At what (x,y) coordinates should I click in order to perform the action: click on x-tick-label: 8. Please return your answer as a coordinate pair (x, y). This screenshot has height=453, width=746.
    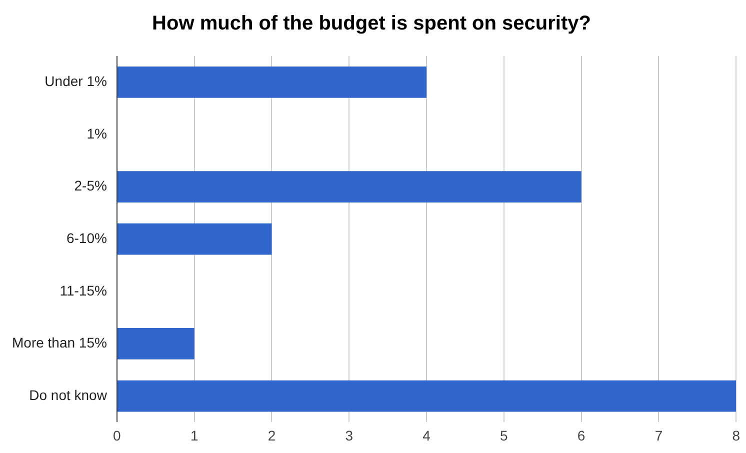
    Looking at the image, I should click on (736, 435).